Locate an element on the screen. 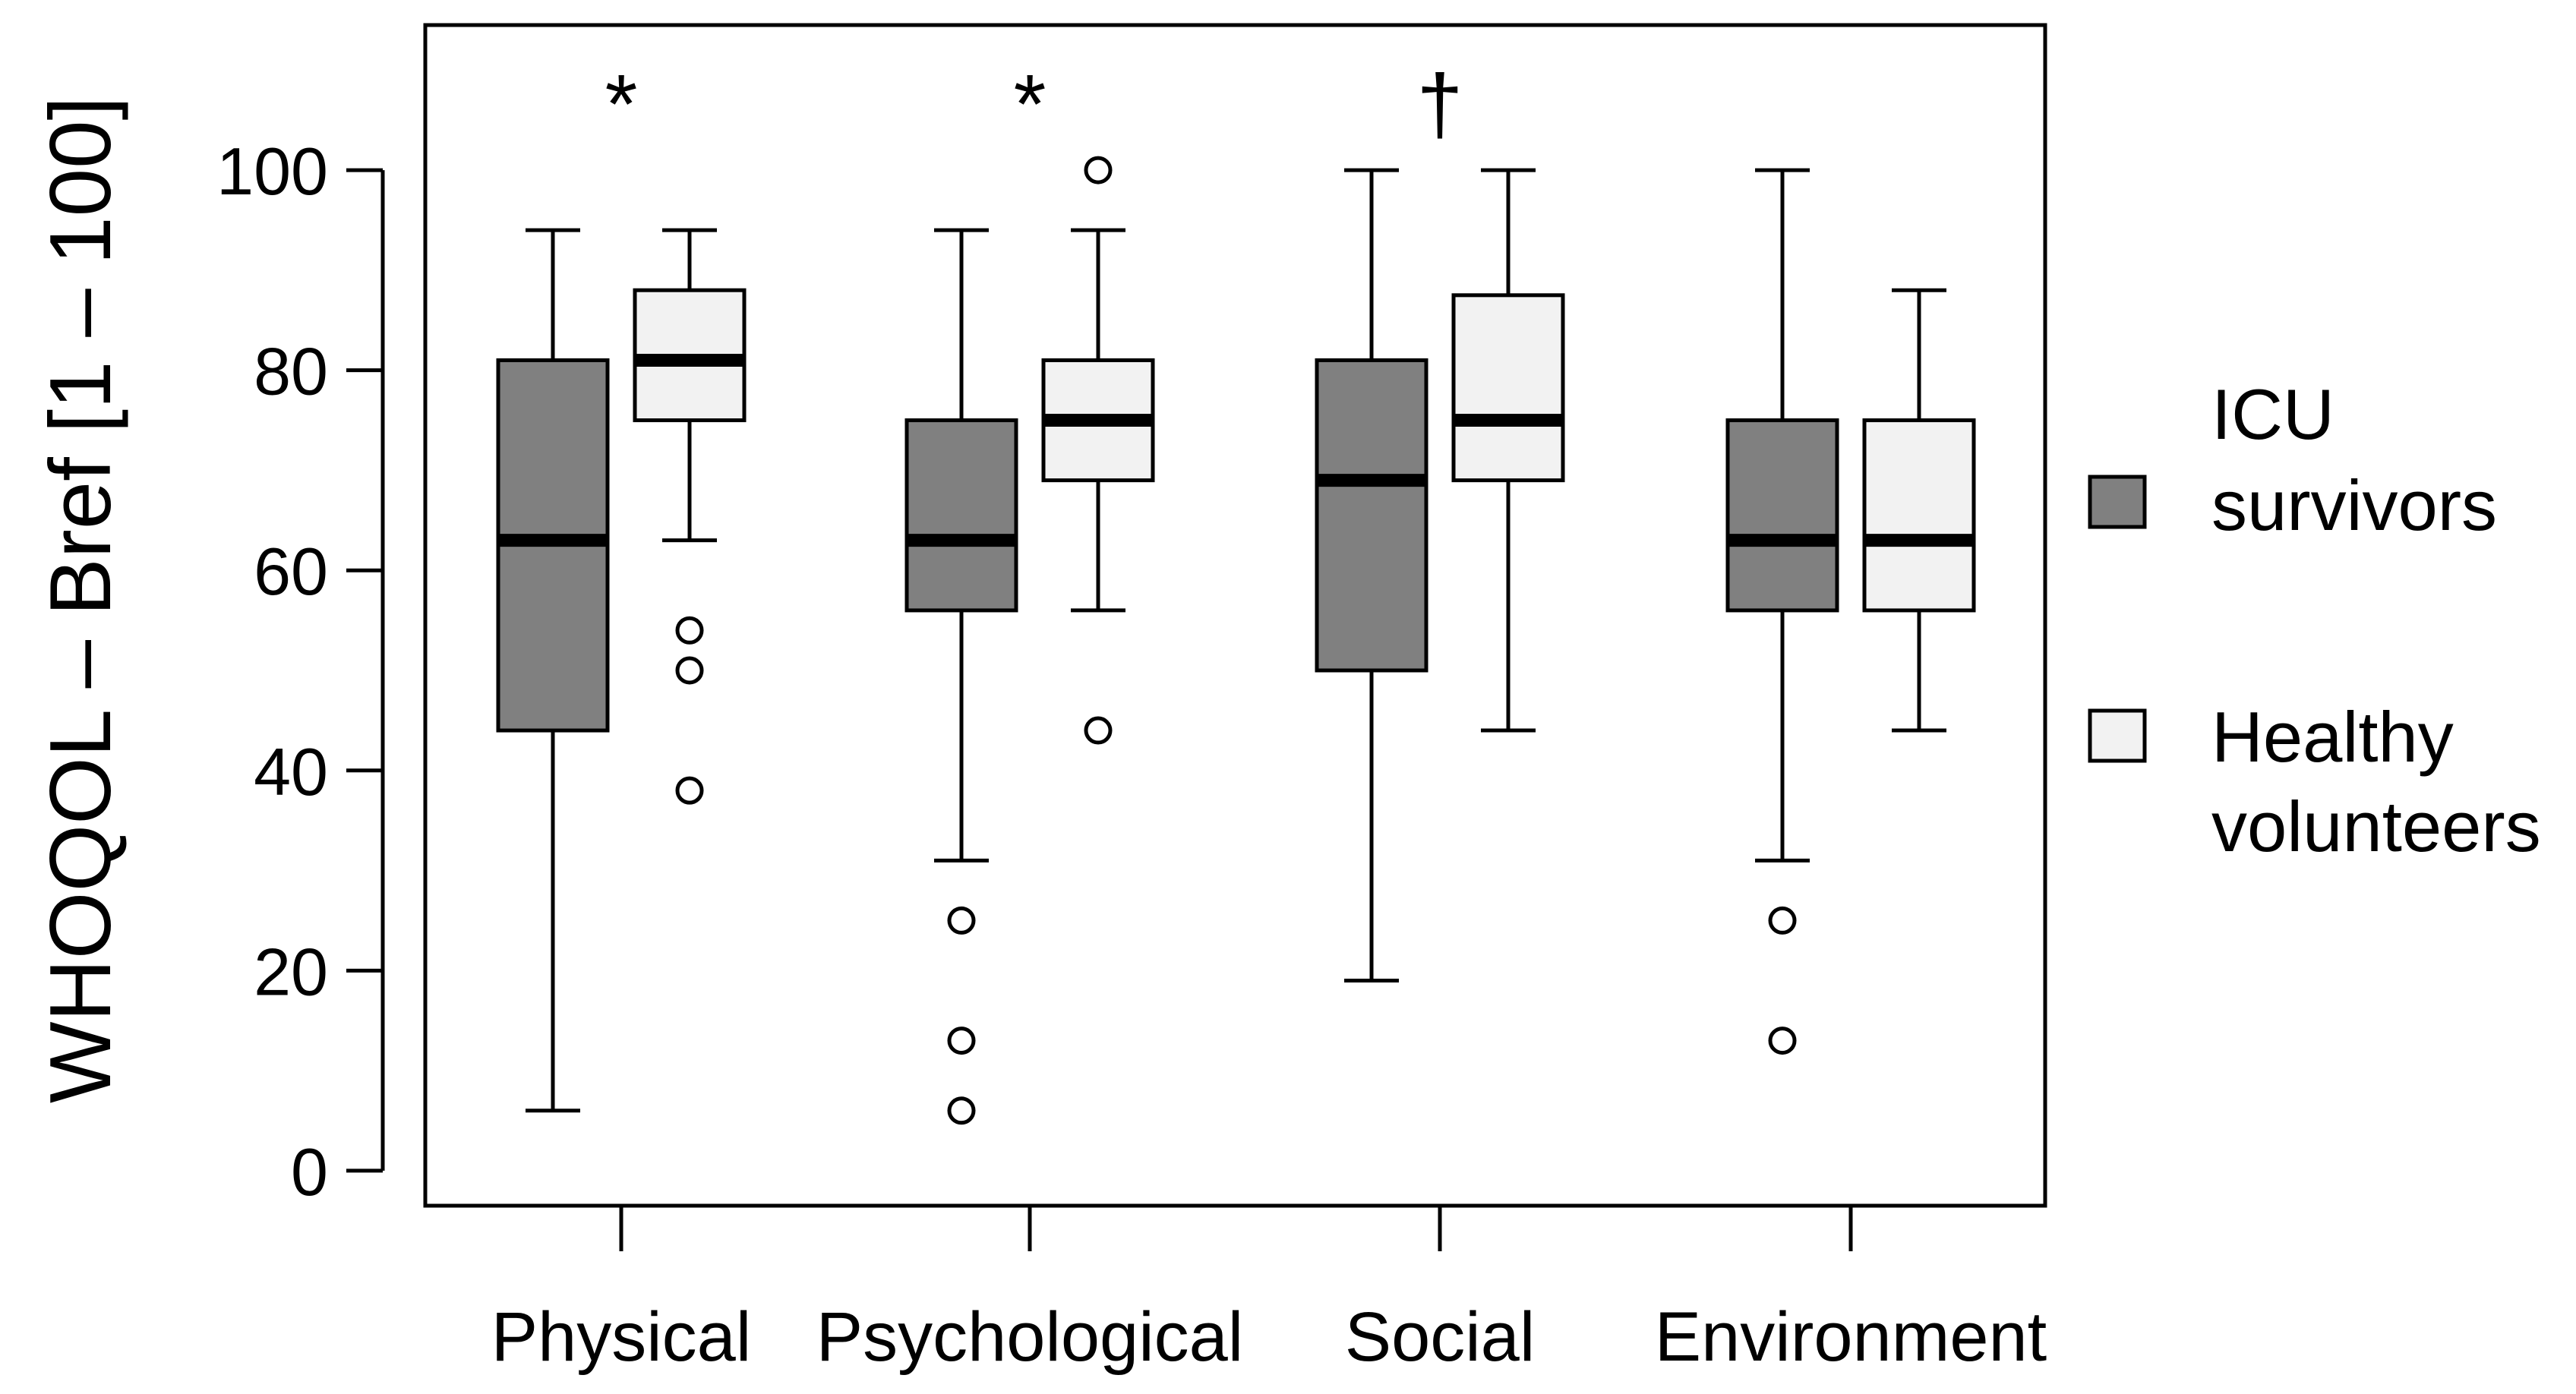 Image resolution: width=2576 pixels, height=1394 pixels. y-axis-title: WHOQOL – Bref [1 – 100] is located at coordinates (81, 600).